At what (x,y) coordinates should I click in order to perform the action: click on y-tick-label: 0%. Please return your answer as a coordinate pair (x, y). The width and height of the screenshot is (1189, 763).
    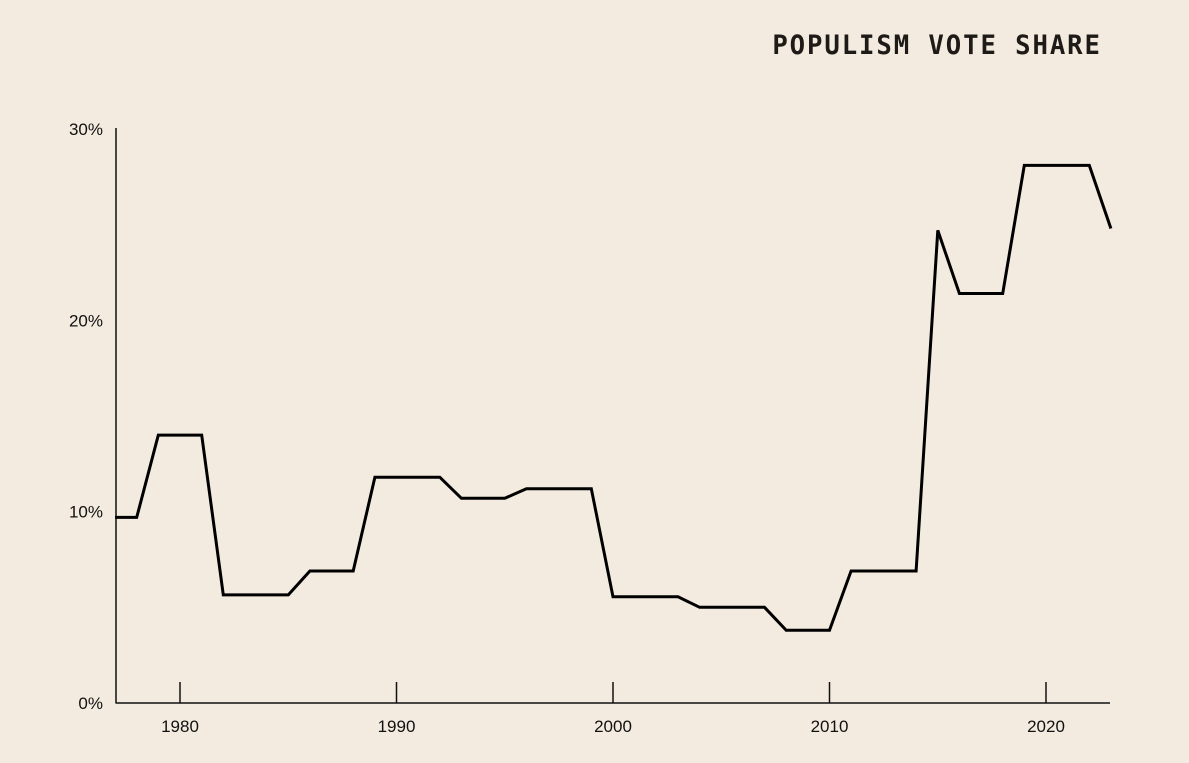
    Looking at the image, I should click on (90, 703).